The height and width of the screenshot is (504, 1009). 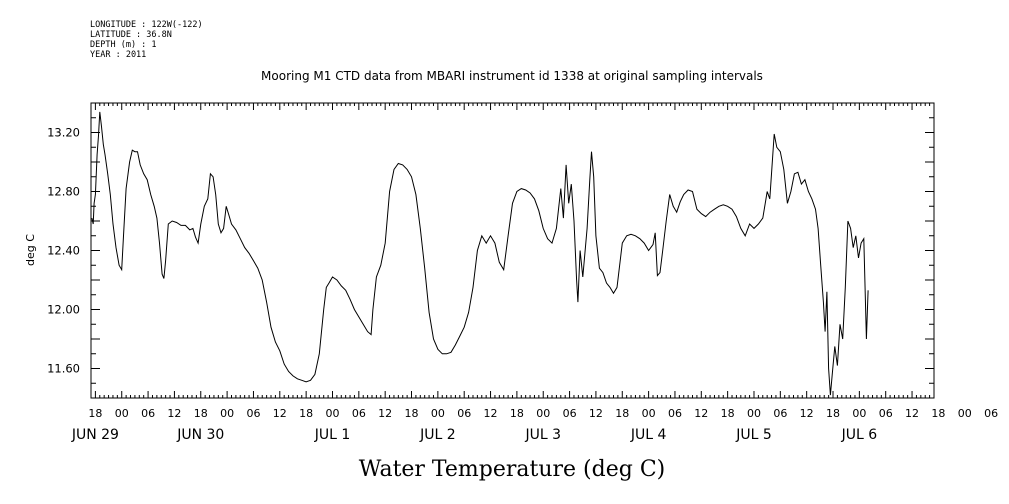 What do you see at coordinates (123, 45) in the screenshot?
I see `depth-label: DEPTH (m) : 1` at bounding box center [123, 45].